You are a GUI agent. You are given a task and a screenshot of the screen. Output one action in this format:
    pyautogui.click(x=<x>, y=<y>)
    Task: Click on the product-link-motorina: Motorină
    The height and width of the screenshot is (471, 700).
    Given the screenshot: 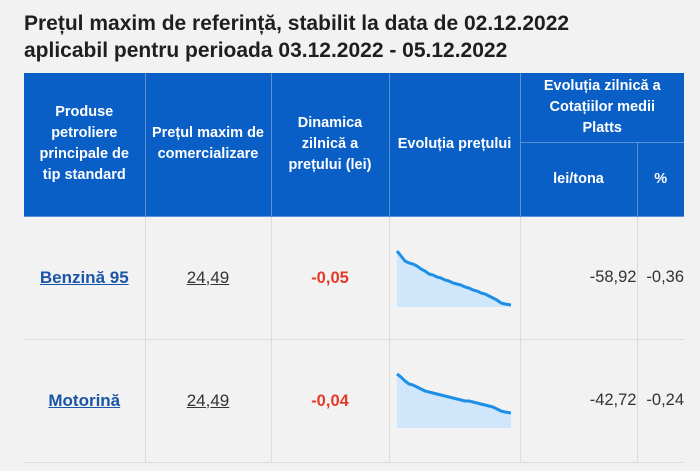 What is the action you would take?
    pyautogui.click(x=84, y=400)
    